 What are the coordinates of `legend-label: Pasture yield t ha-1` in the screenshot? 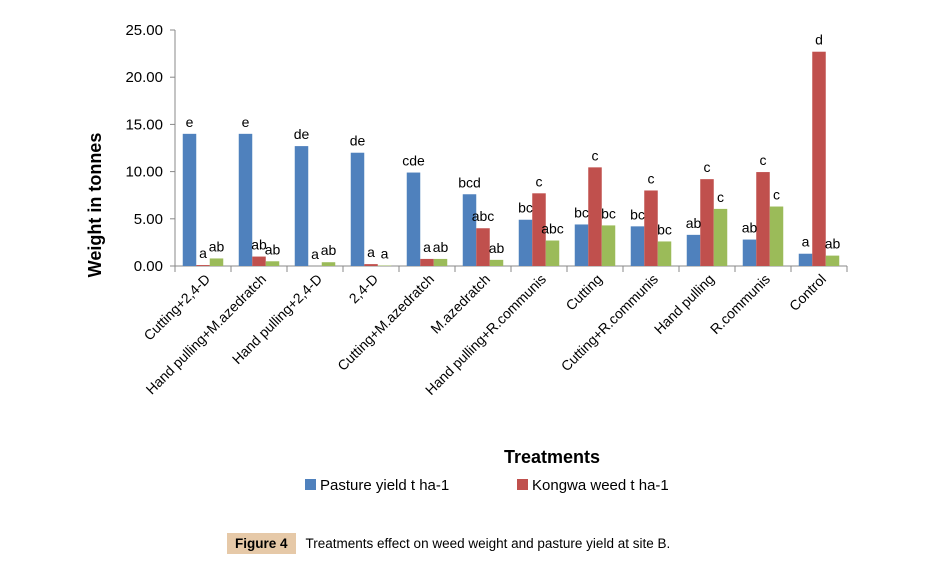 It's located at (384, 485).